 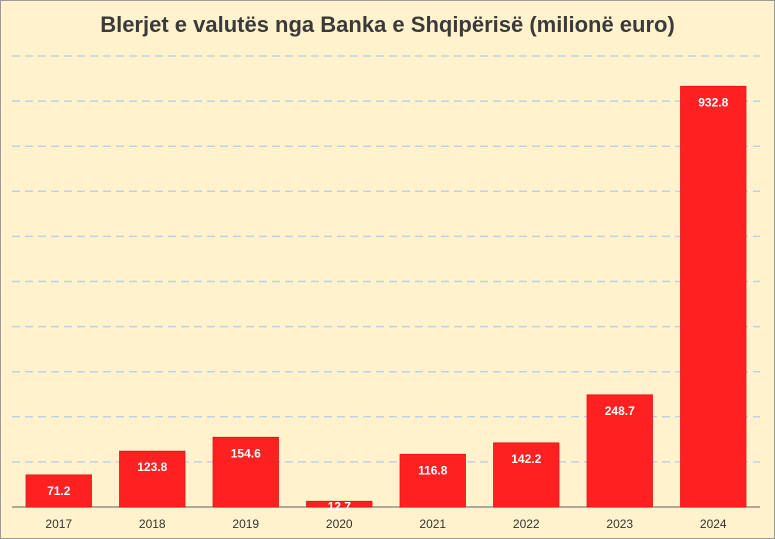 What do you see at coordinates (58, 524) in the screenshot?
I see `x-tick-label-2017: 2017` at bounding box center [58, 524].